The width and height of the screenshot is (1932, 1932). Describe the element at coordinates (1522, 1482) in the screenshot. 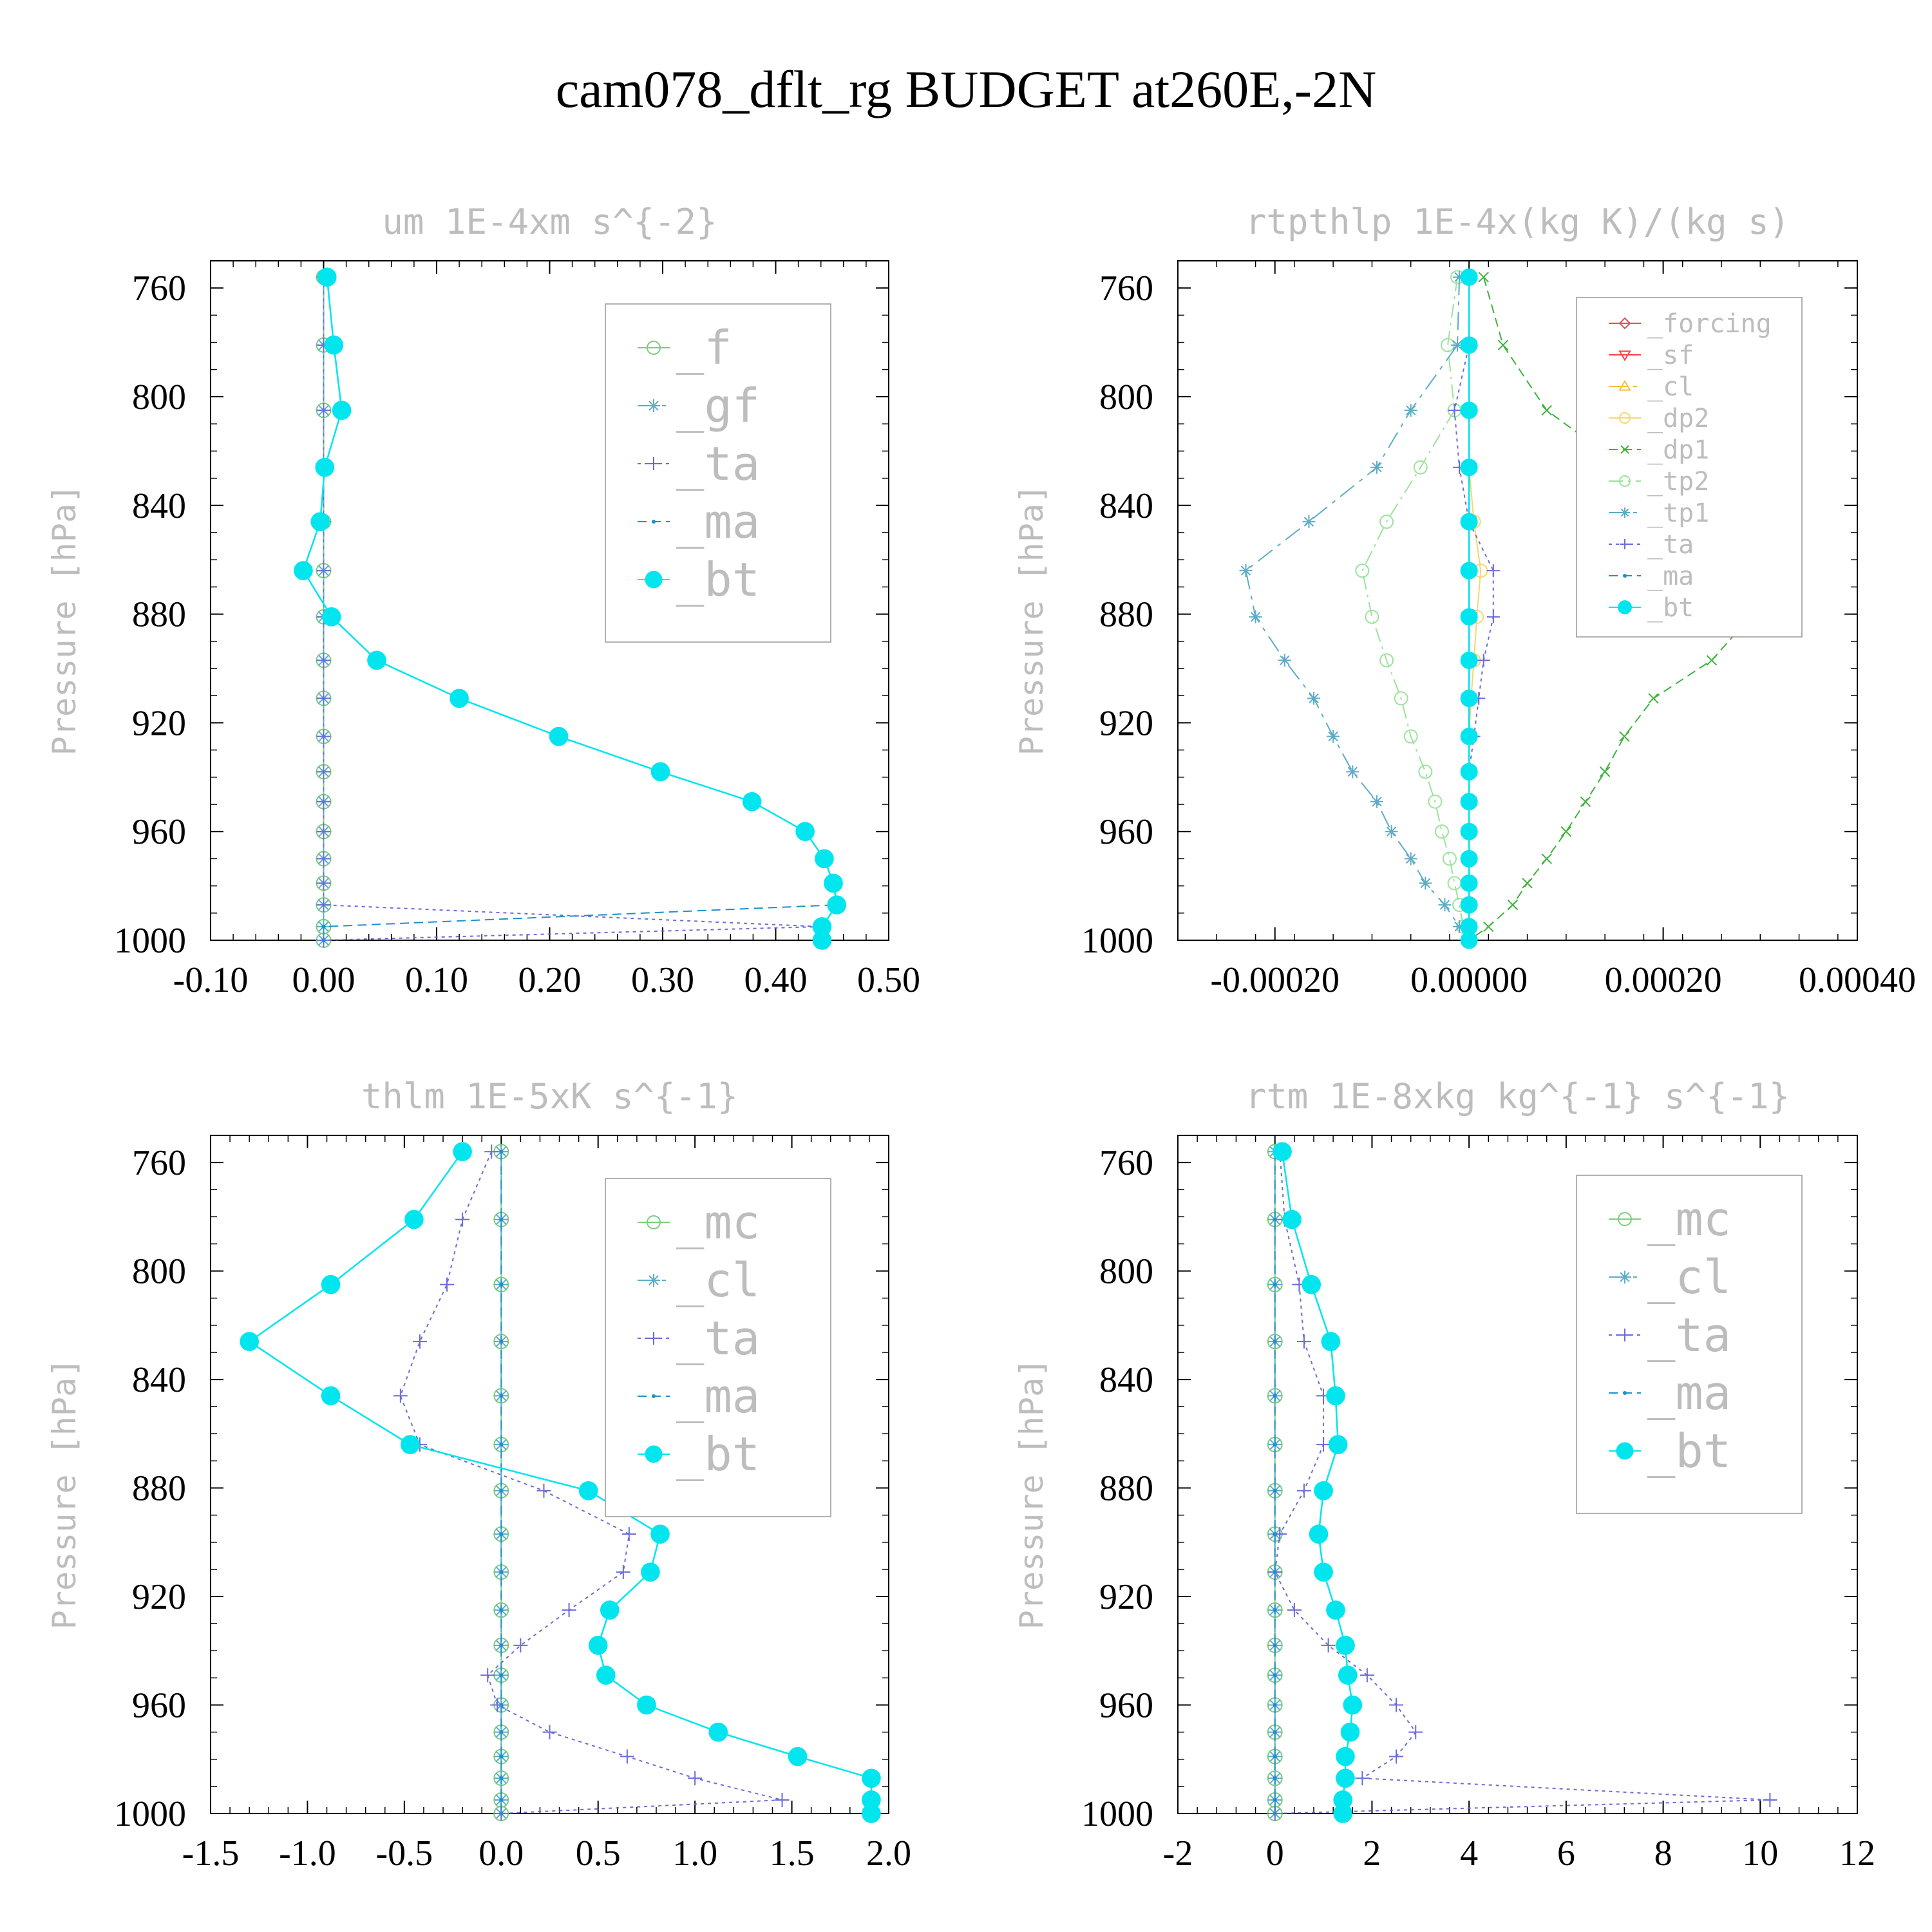

I see `series-ta` at that location.